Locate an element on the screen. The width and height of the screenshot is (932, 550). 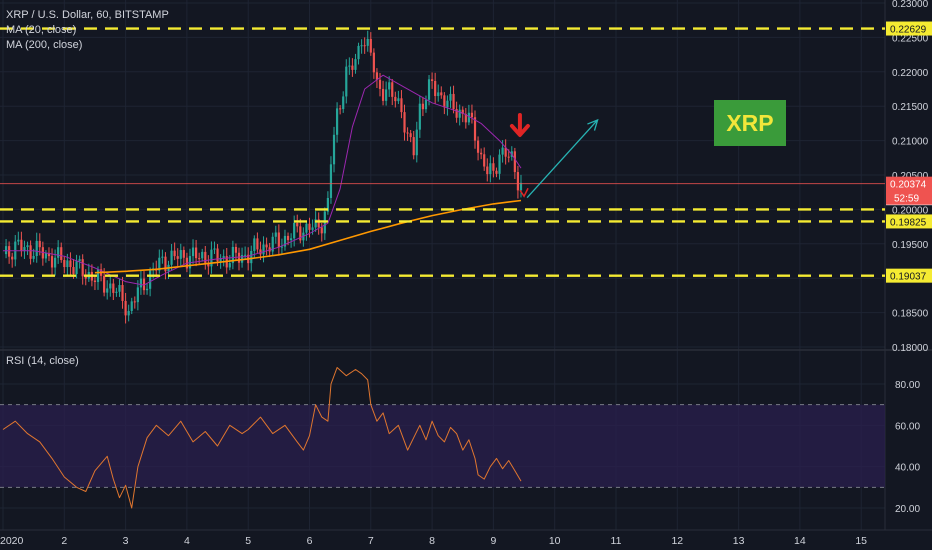
price-axis-tick-label: 0.21500 is located at coordinates (910, 107).